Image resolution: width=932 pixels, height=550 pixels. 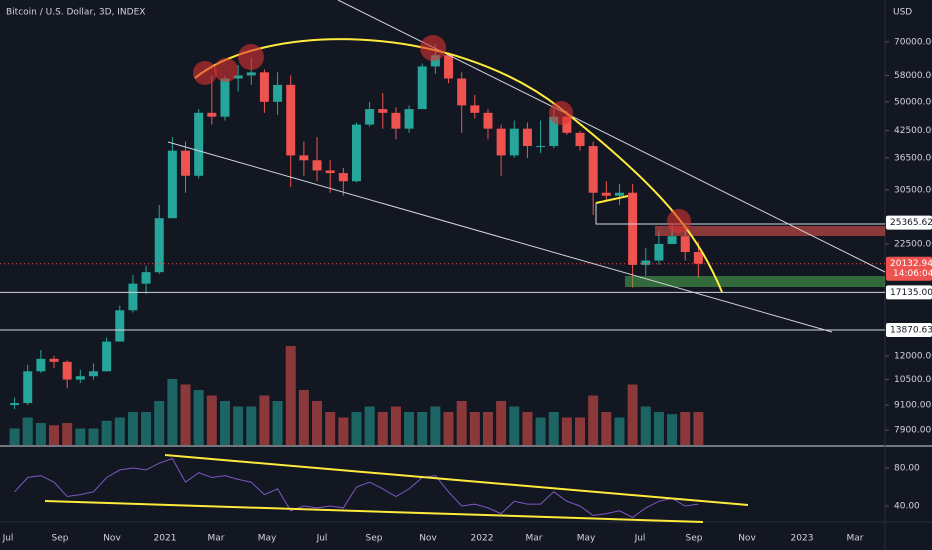 What do you see at coordinates (912, 274) in the screenshot?
I see `countdown: 14:06:04` at bounding box center [912, 274].